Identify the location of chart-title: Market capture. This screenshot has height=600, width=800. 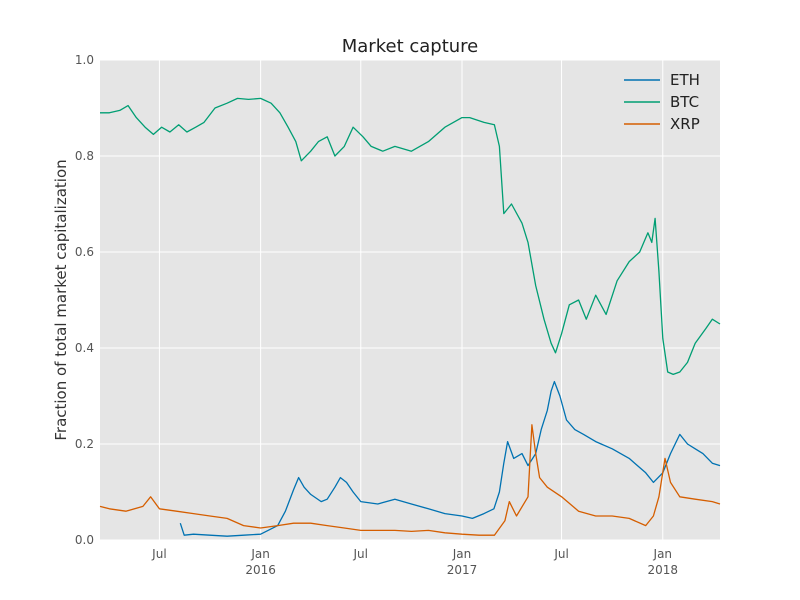
(410, 46).